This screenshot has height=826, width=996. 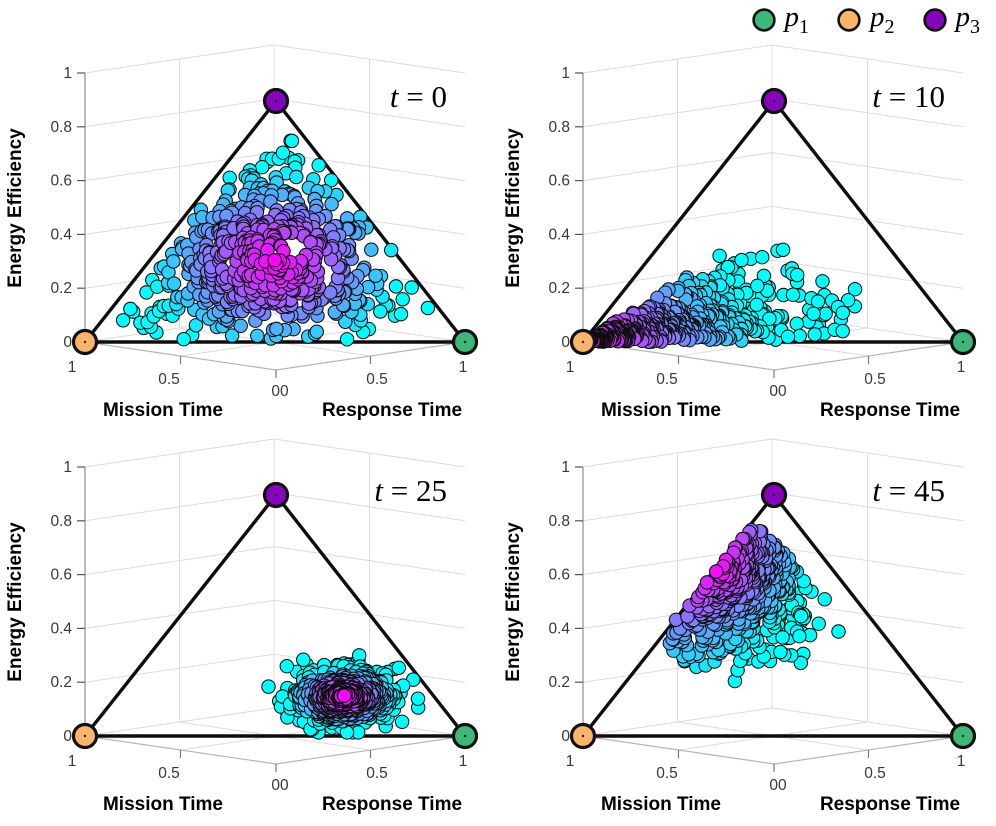 What do you see at coordinates (275, 615) in the screenshot?
I see `simplex-triangle` at bounding box center [275, 615].